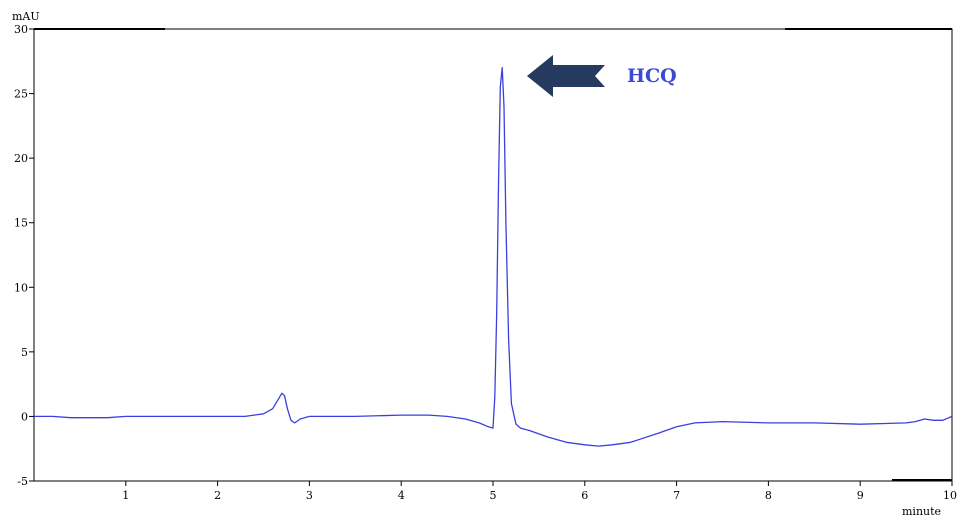  Describe the element at coordinates (539, 491) in the screenshot. I see `x-axis-ticks: 1 2 3 4 5 6 7 8 9 10` at that location.